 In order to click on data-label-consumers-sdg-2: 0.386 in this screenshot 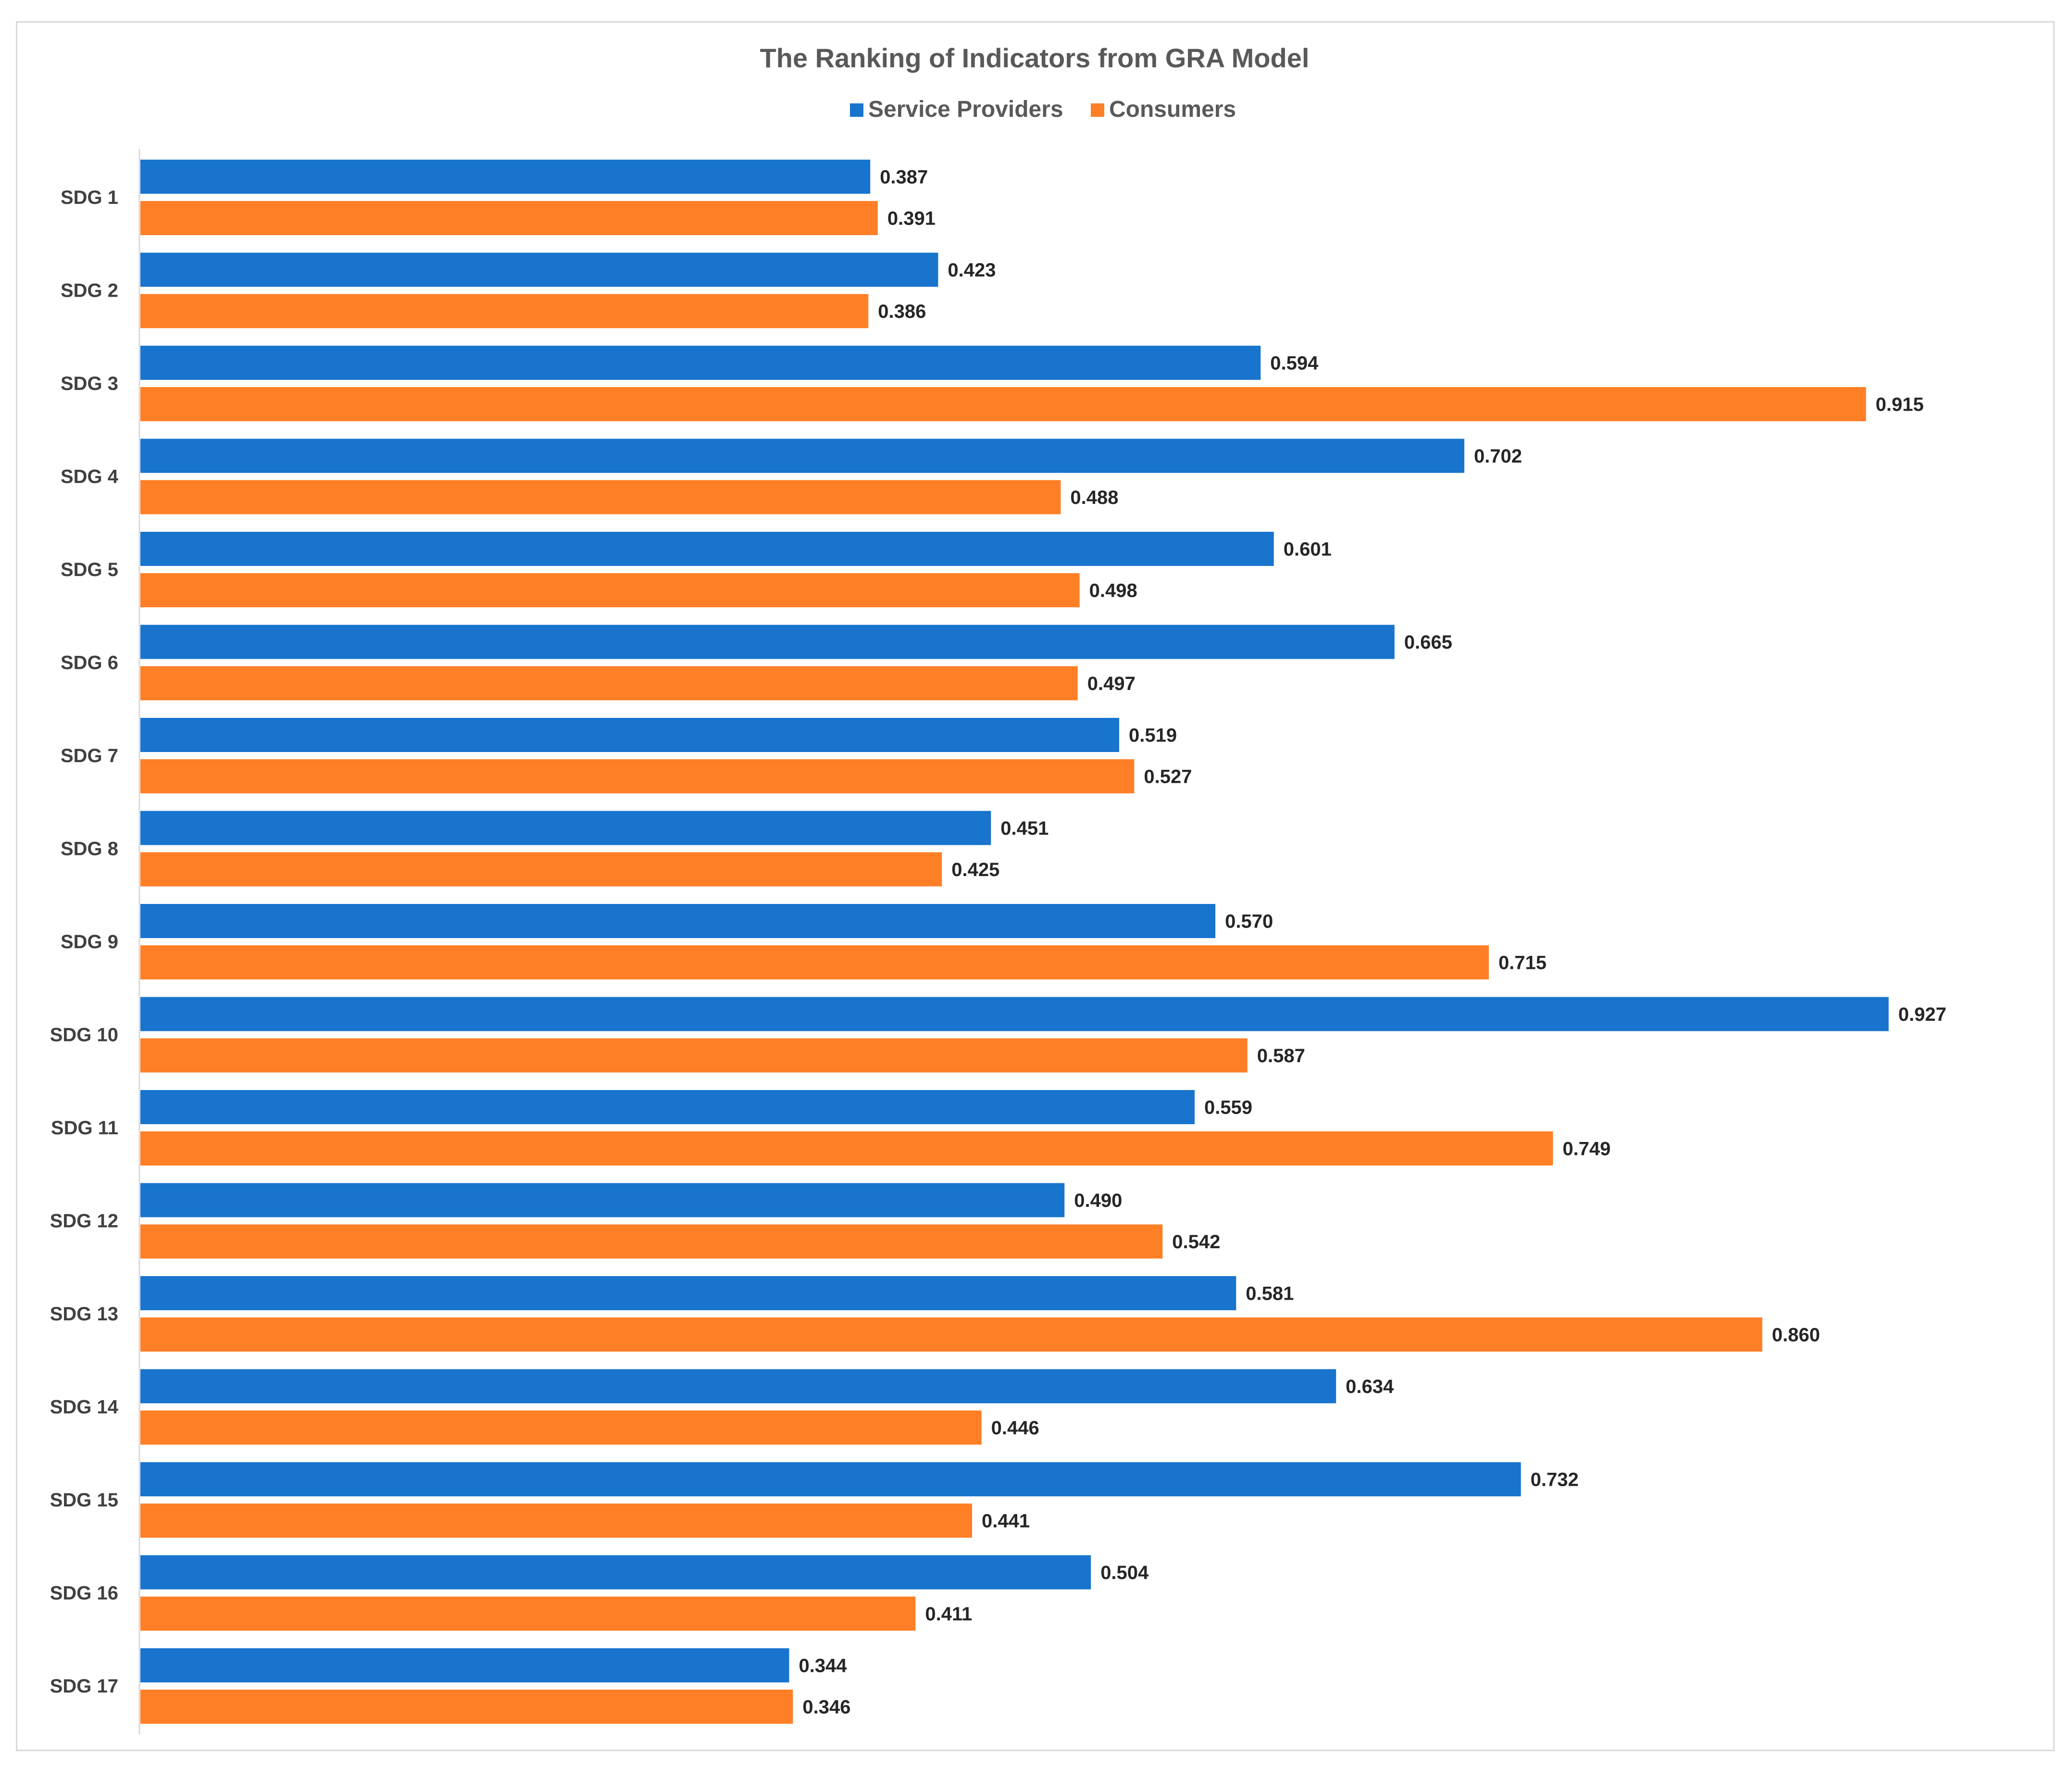, I will do `click(902, 311)`.